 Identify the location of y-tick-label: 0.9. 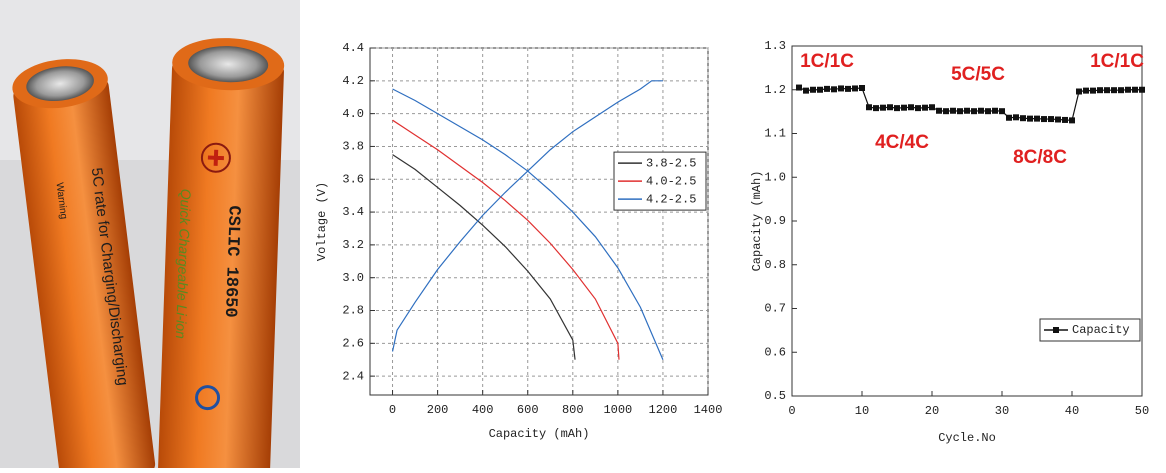
(775, 221).